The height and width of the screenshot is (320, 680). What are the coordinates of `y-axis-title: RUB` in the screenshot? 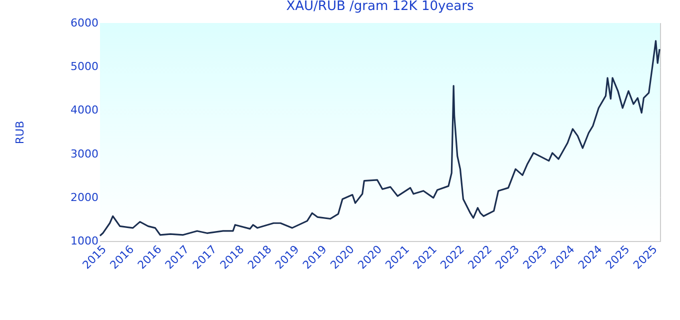 It's located at (20, 132).